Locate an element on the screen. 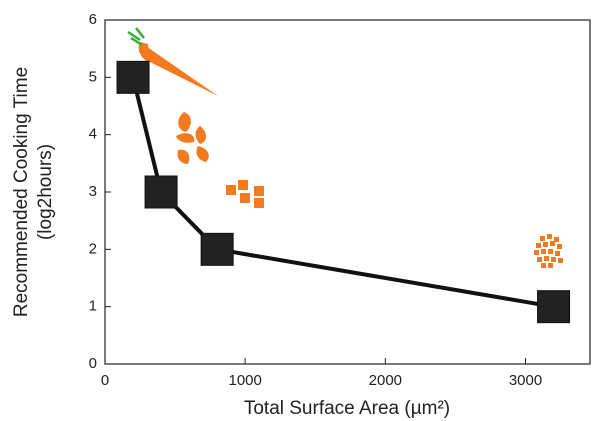 Image resolution: width=595 pixels, height=421 pixels. y-tick-label: 1 is located at coordinates (93, 306).